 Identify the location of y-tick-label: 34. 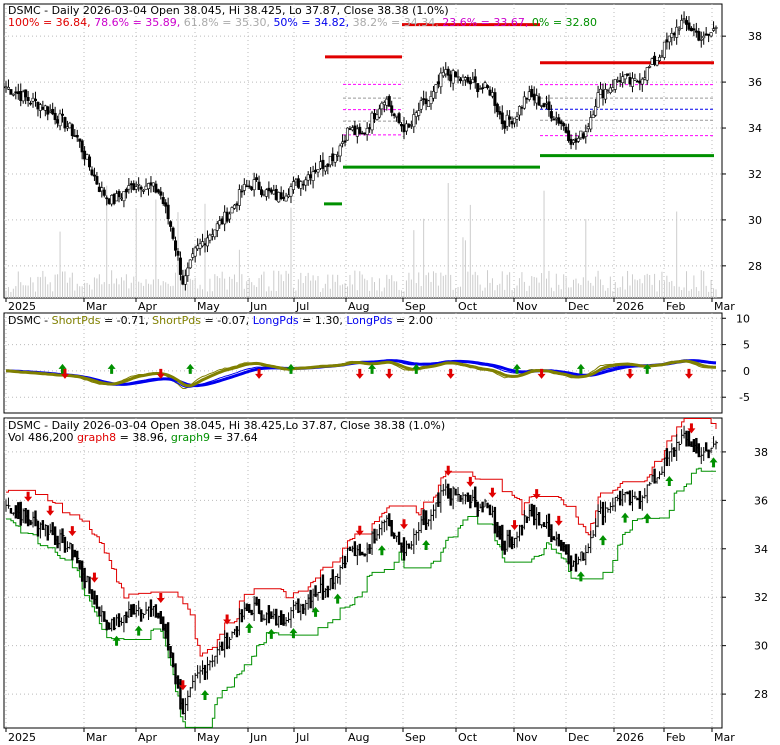
(755, 128).